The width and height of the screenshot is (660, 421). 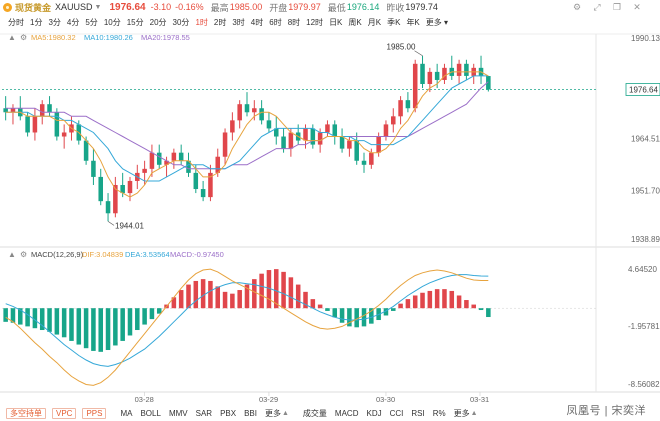 What do you see at coordinates (394, 22) in the screenshot?
I see `period-tab: 季K` at bounding box center [394, 22].